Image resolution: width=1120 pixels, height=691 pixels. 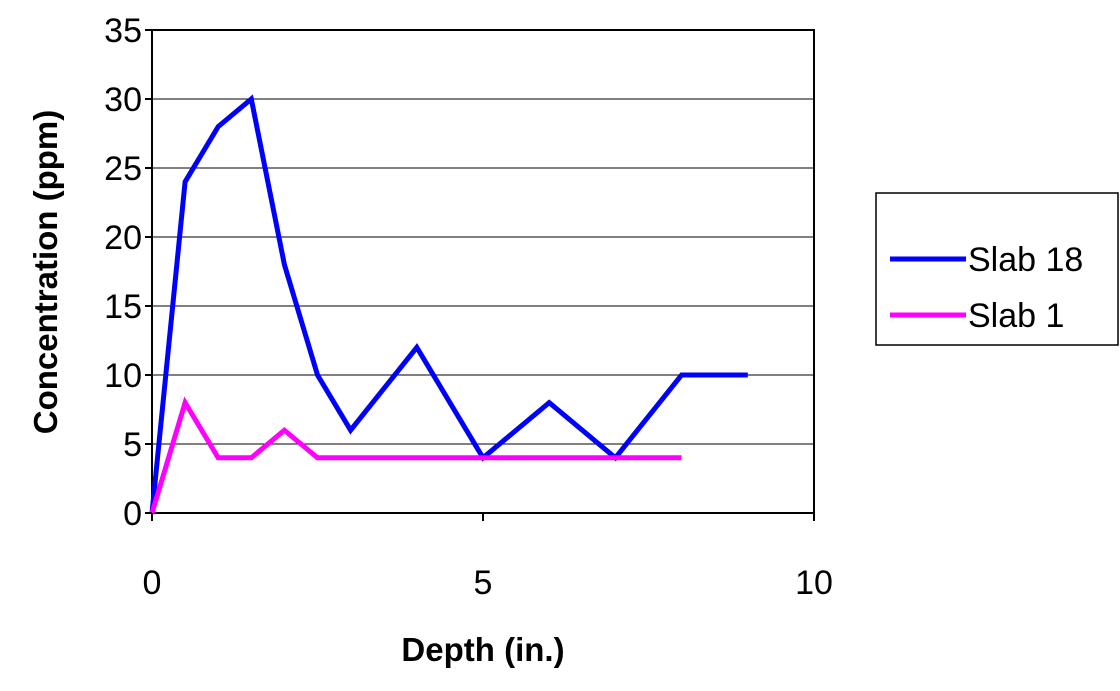 What do you see at coordinates (123, 100) in the screenshot?
I see `y-tick-label: 30` at bounding box center [123, 100].